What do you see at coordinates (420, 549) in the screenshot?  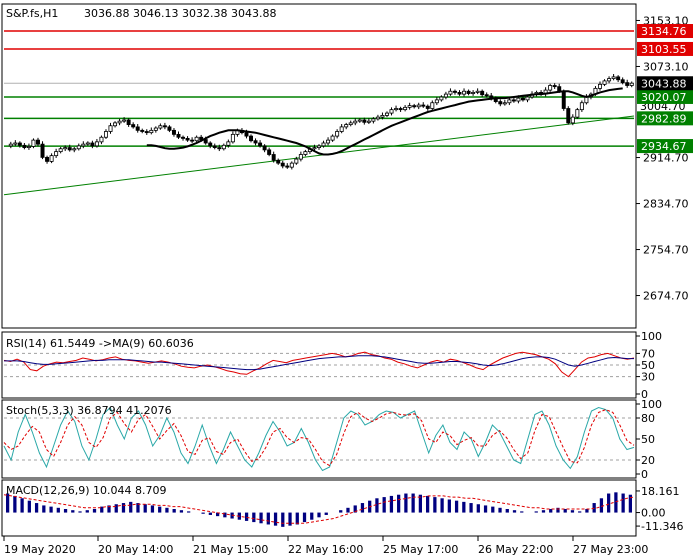 I see `x-tick-label: 25 May 17:00` at bounding box center [420, 549].